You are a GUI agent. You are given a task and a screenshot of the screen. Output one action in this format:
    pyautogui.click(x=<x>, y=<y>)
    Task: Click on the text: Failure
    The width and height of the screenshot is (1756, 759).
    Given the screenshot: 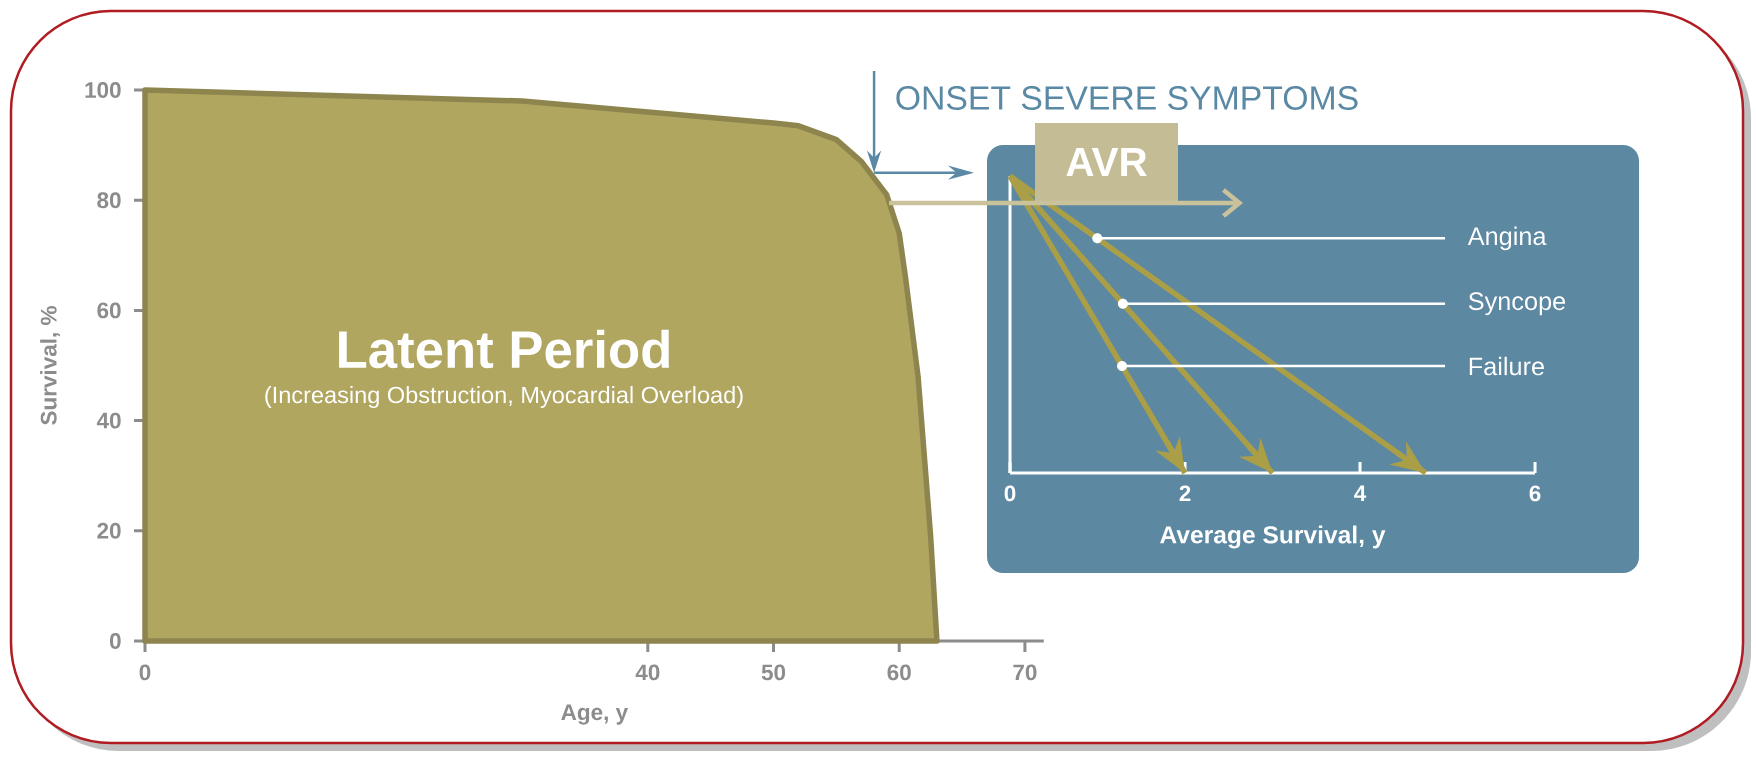 What is the action you would take?
    pyautogui.click(x=1506, y=366)
    